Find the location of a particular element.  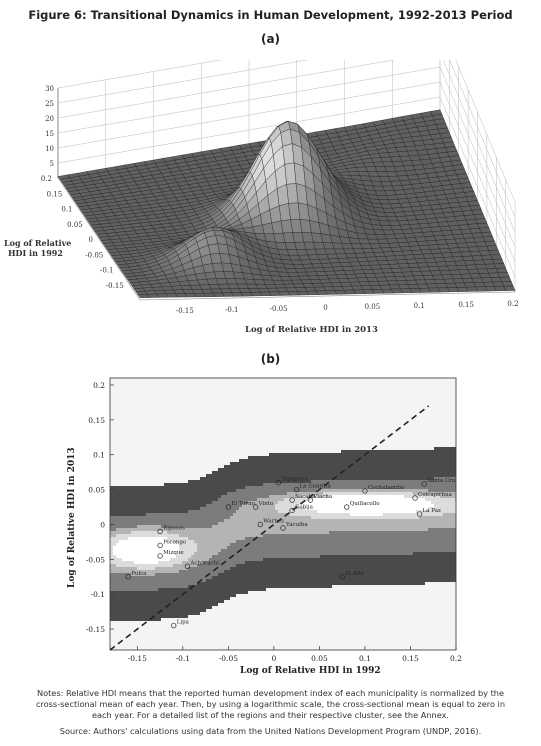

contour-ytick-label: 0.05 is located at coordinates (96, 490).